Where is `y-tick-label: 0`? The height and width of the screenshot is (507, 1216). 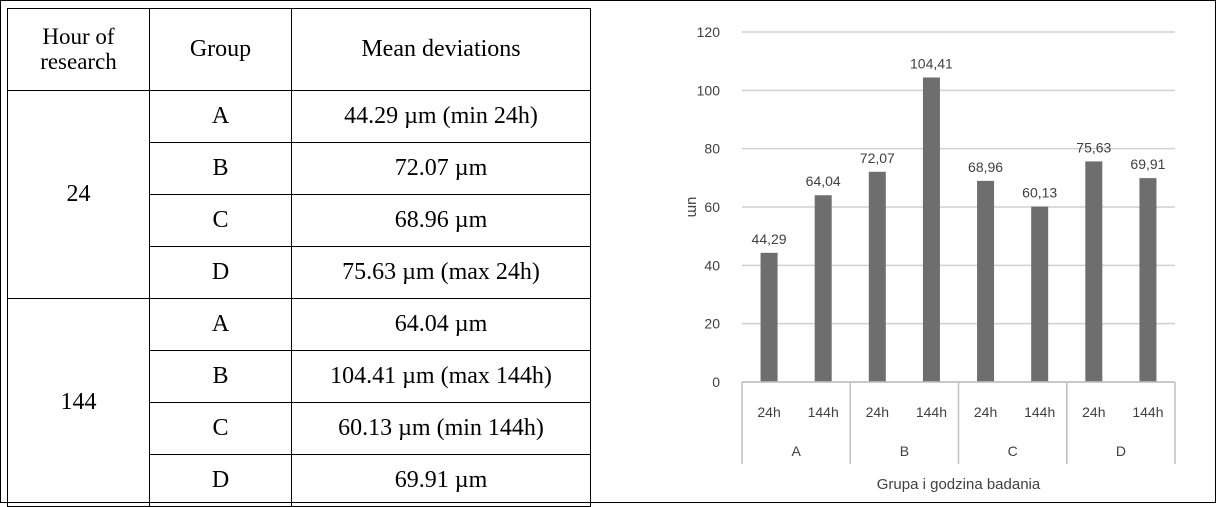 y-tick-label: 0 is located at coordinates (716, 382).